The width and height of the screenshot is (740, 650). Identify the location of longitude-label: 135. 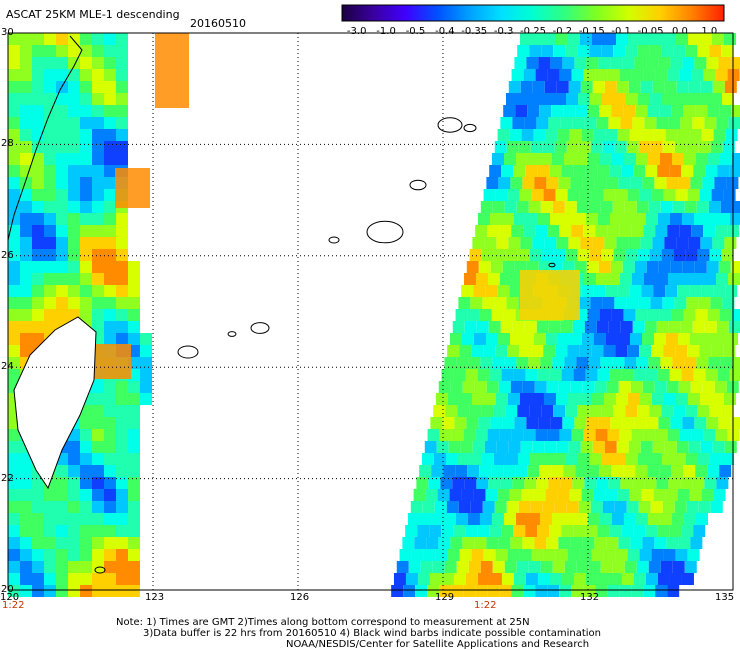
(725, 597).